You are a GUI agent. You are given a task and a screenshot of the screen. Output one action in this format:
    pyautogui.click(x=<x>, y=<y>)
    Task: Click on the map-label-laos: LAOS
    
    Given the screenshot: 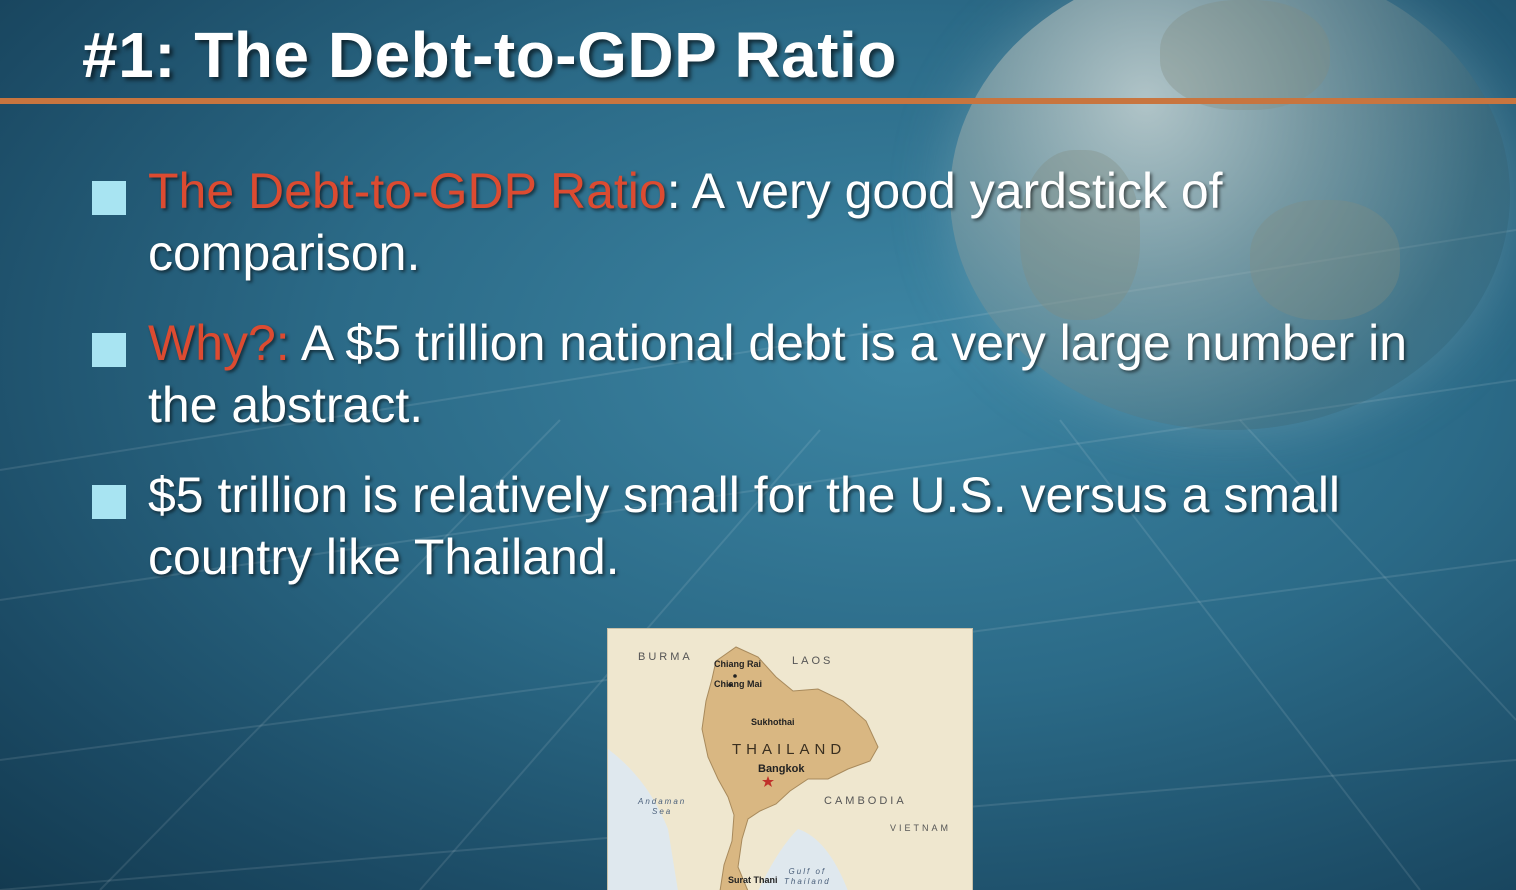 What is the action you would take?
    pyautogui.click(x=813, y=661)
    